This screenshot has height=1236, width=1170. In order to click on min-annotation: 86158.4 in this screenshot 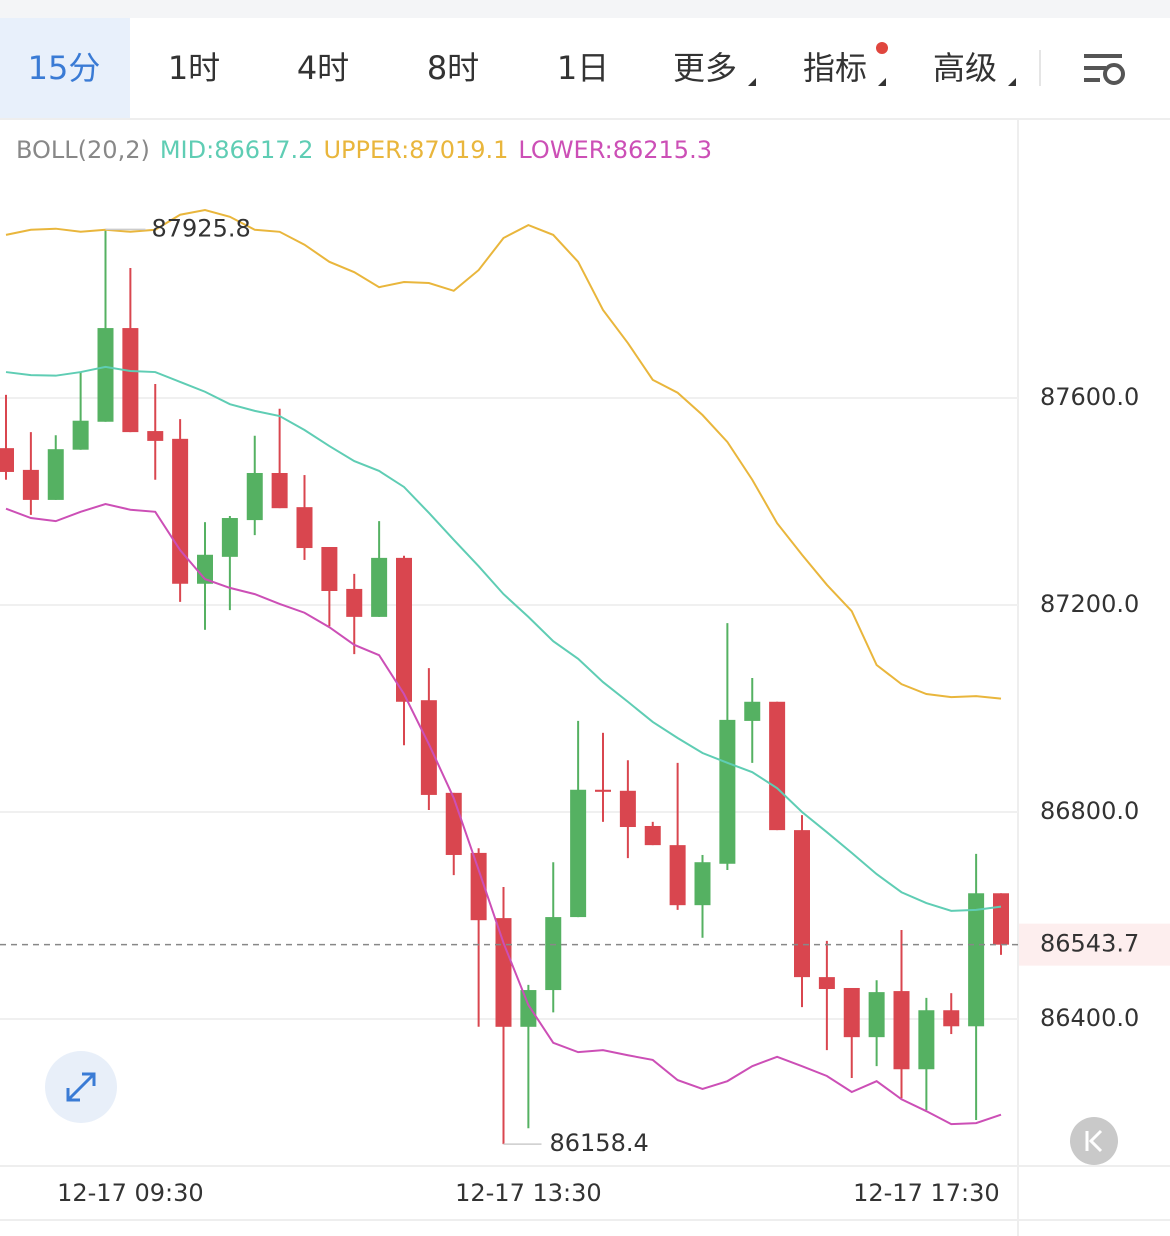, I will do `click(599, 1143)`.